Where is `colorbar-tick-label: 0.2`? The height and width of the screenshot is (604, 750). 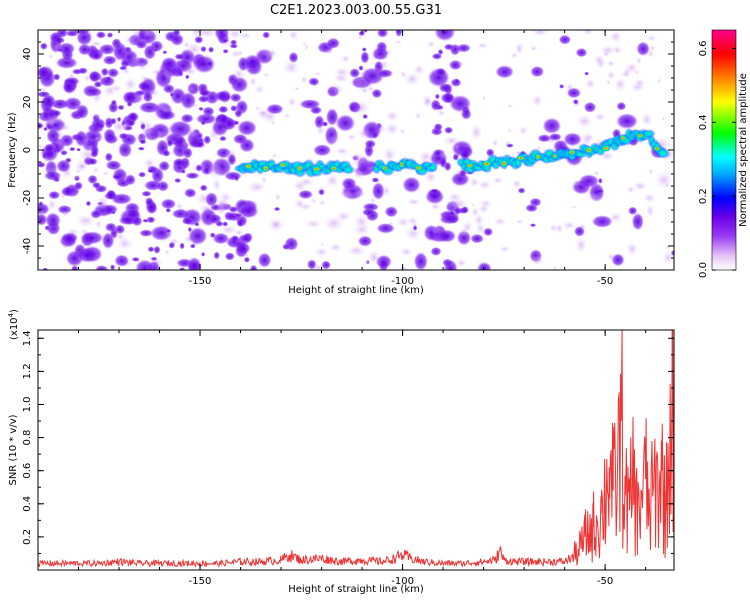
colorbar-tick-label: 0.2 is located at coordinates (703, 196).